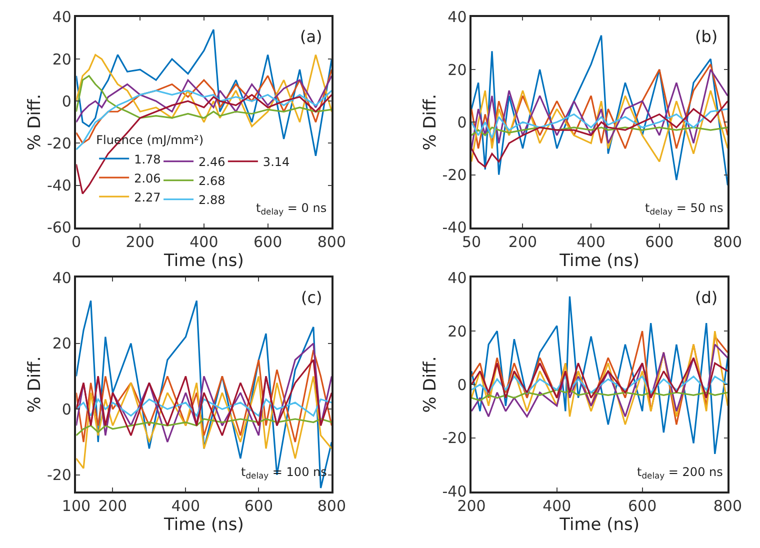 The height and width of the screenshot is (548, 760). I want to click on legend-label: 1.78, so click(147, 159).